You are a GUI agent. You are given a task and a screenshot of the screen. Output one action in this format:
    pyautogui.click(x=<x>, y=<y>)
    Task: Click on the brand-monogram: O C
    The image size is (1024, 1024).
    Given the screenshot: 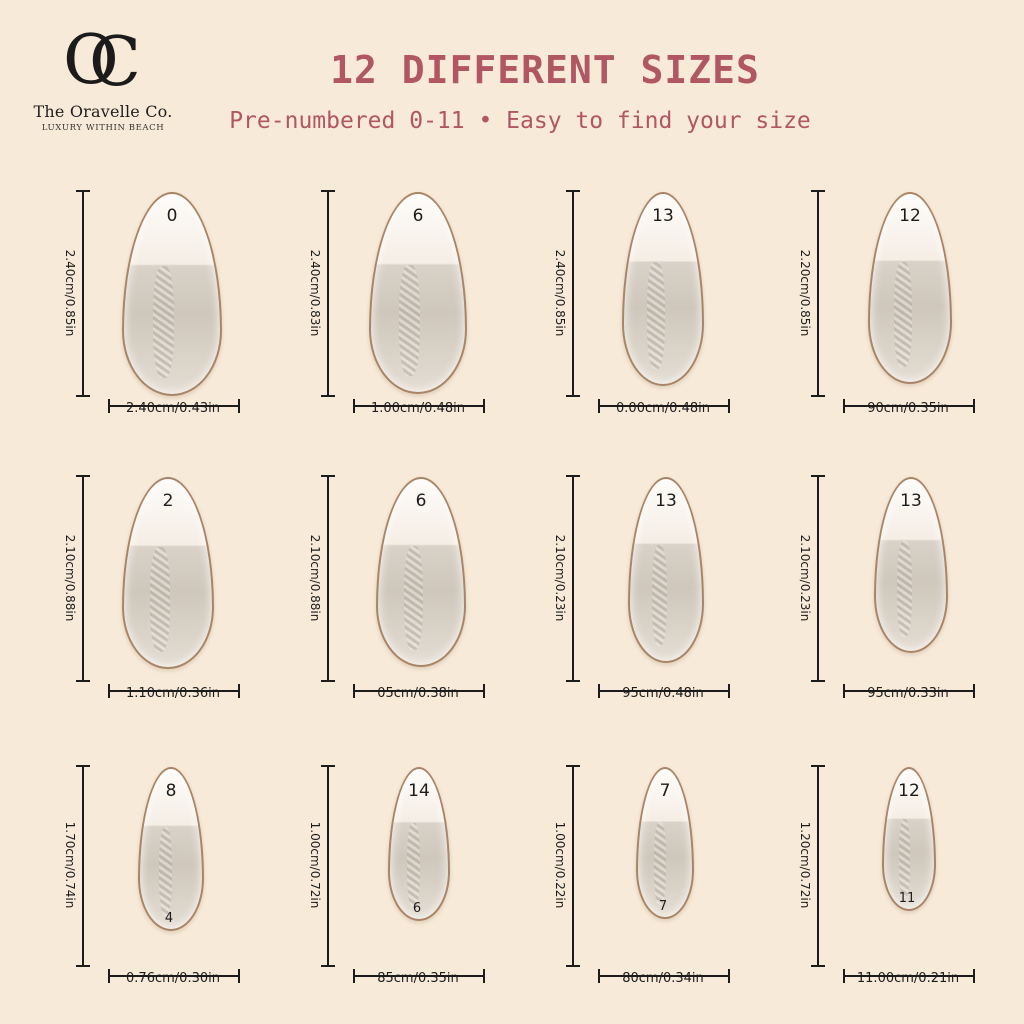 What is the action you would take?
    pyautogui.click(x=103, y=62)
    